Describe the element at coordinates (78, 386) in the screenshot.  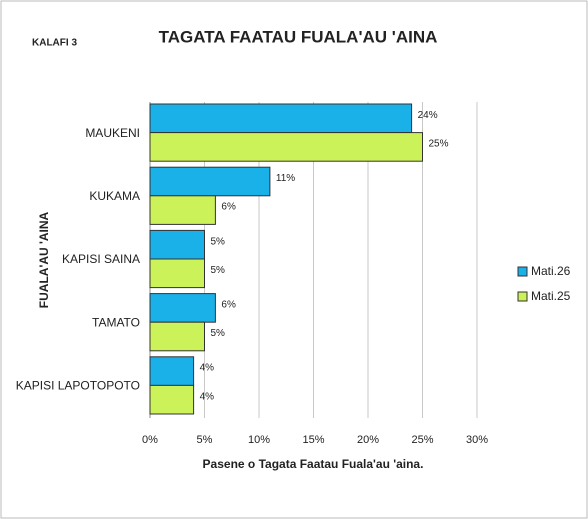
I see `y-tick-label: KAPISI LAPOTOPOTO` at that location.